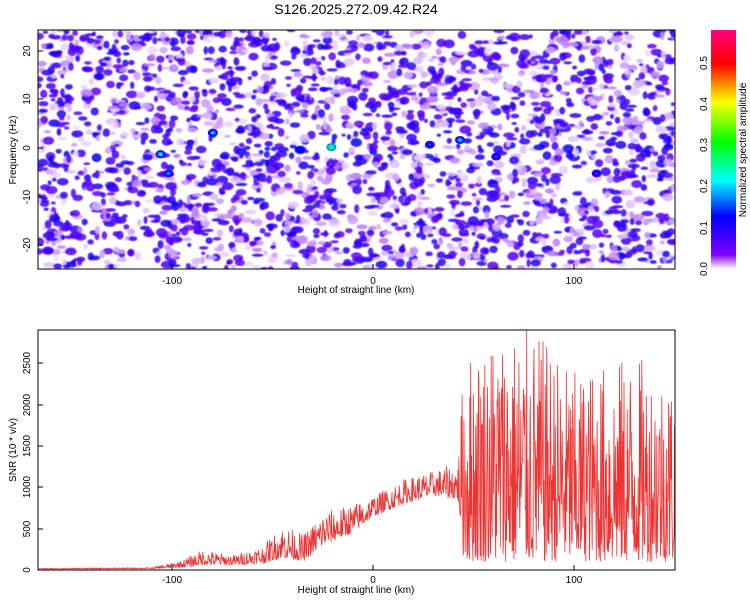 This screenshot has width=750, height=600. Describe the element at coordinates (13, 150) in the screenshot. I see `heatmap-y-axis-label: Frequency (Hz)` at that location.